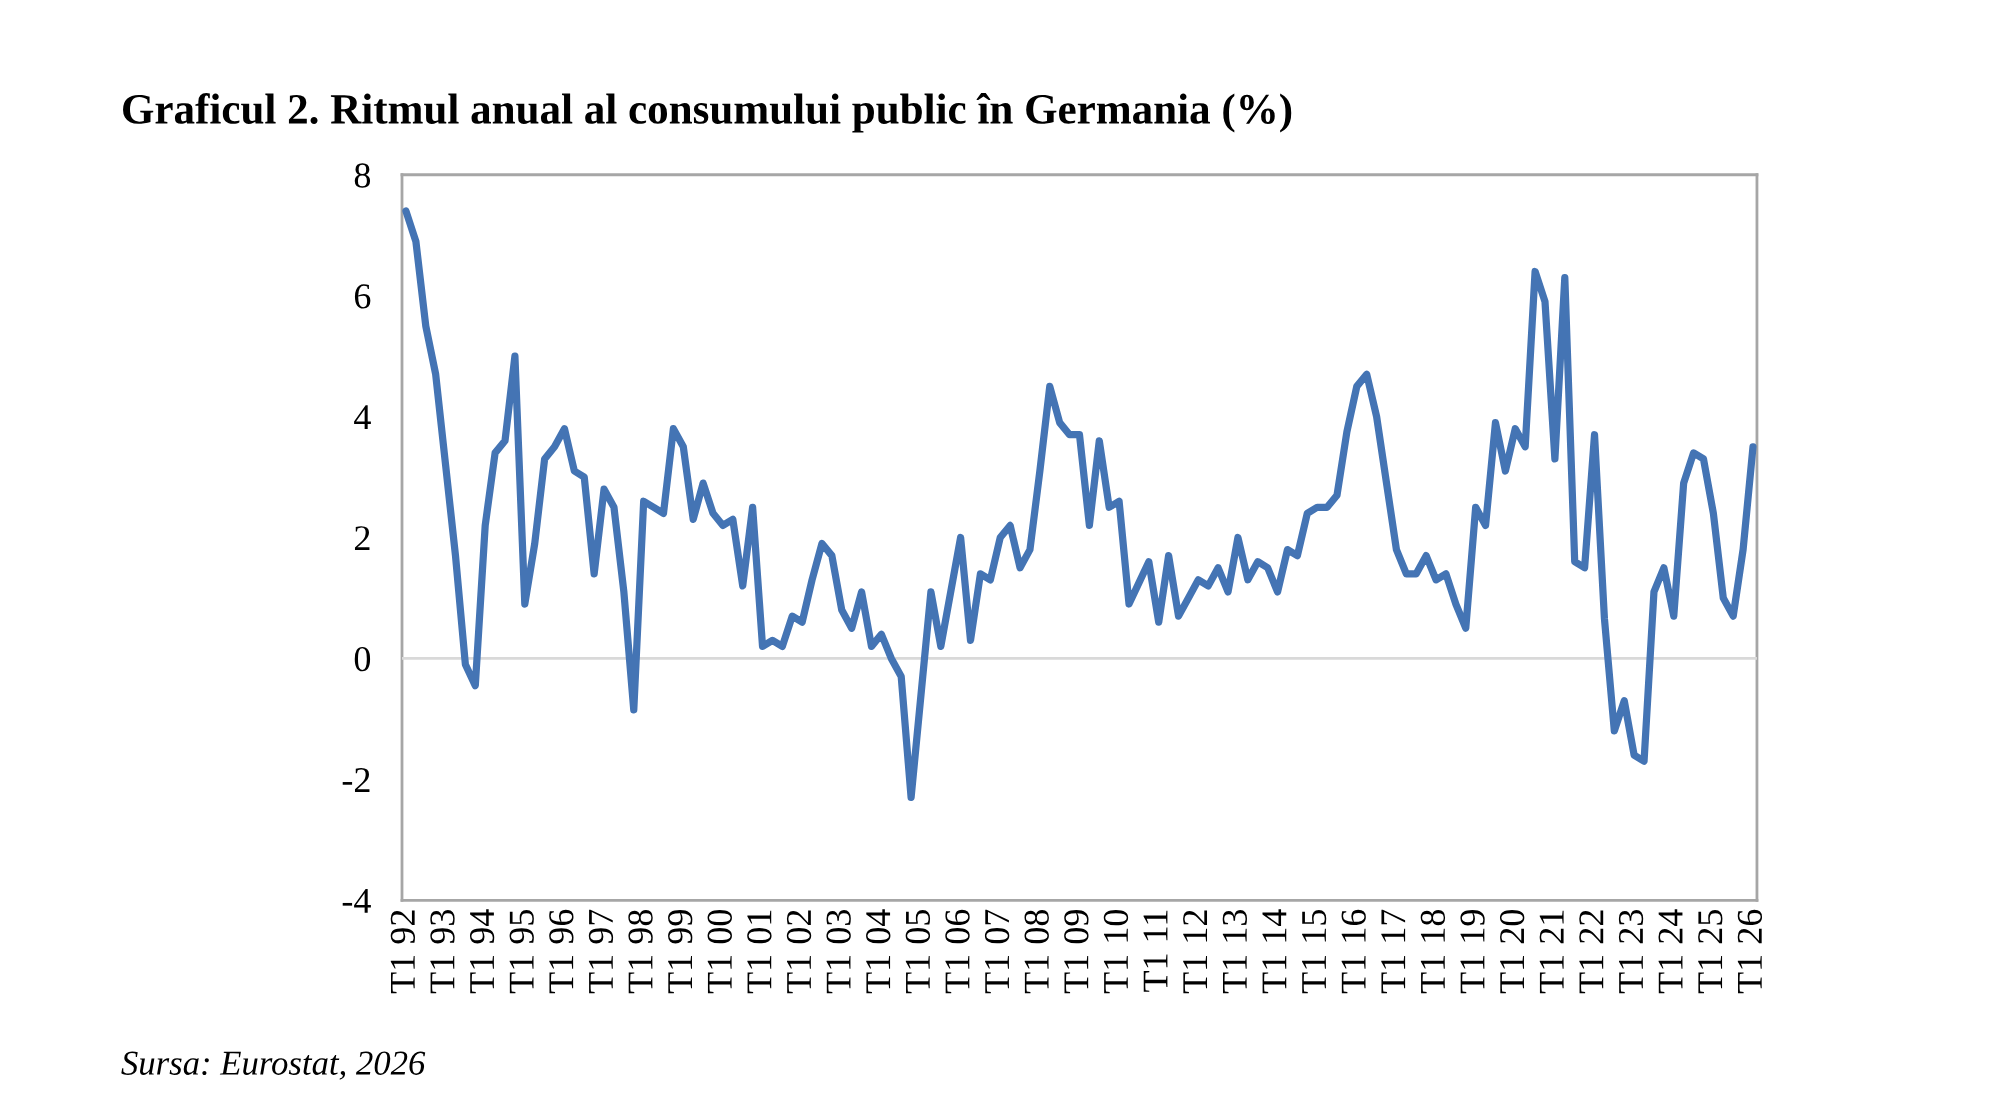 The image size is (2002, 1106). What do you see at coordinates (402, 952) in the screenshot?
I see `x-tick-label: T1 92` at bounding box center [402, 952].